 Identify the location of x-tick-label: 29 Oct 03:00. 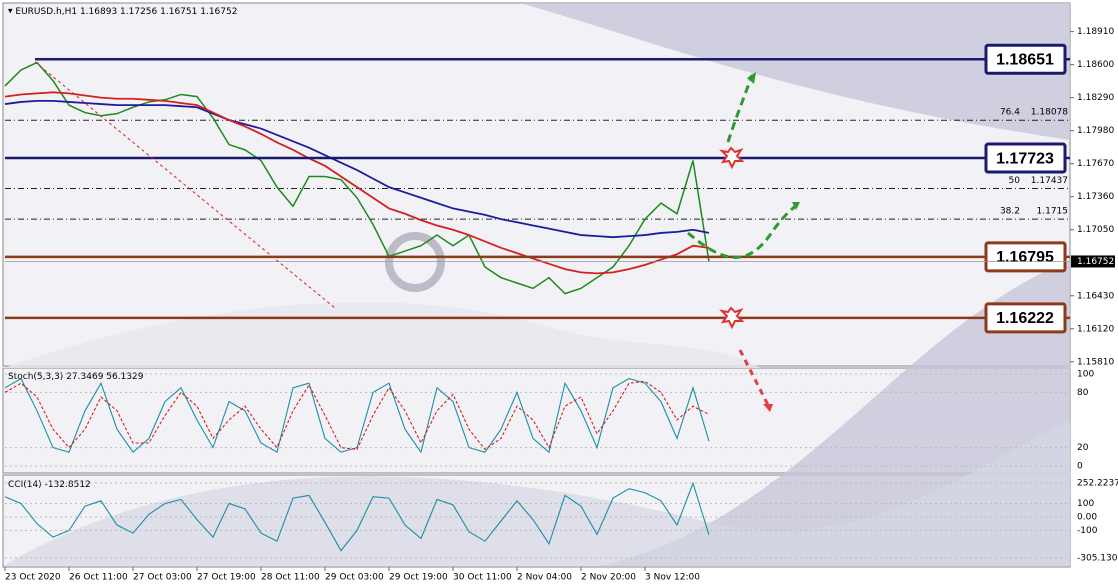
(354, 578).